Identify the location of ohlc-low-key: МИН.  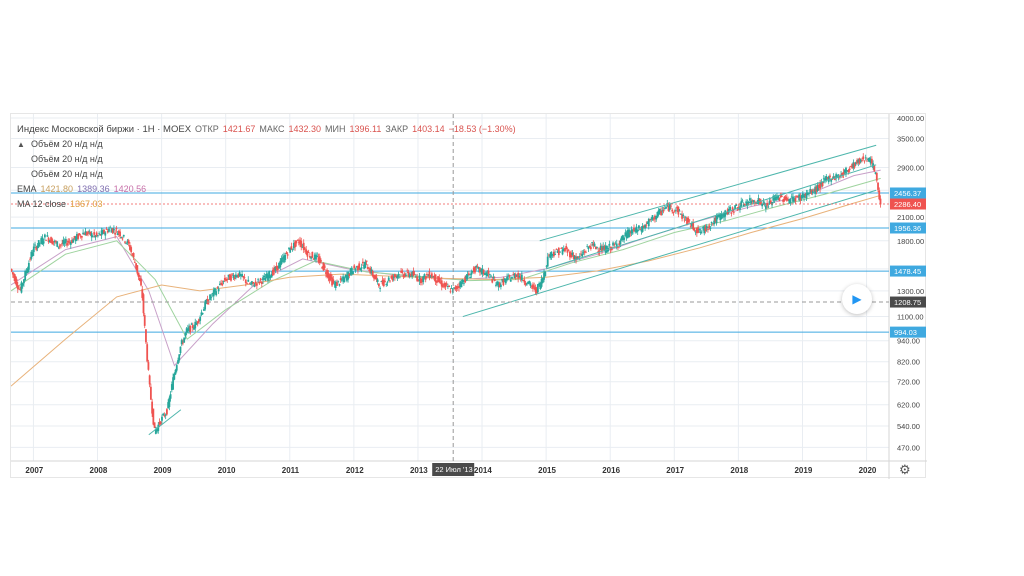
(335, 129).